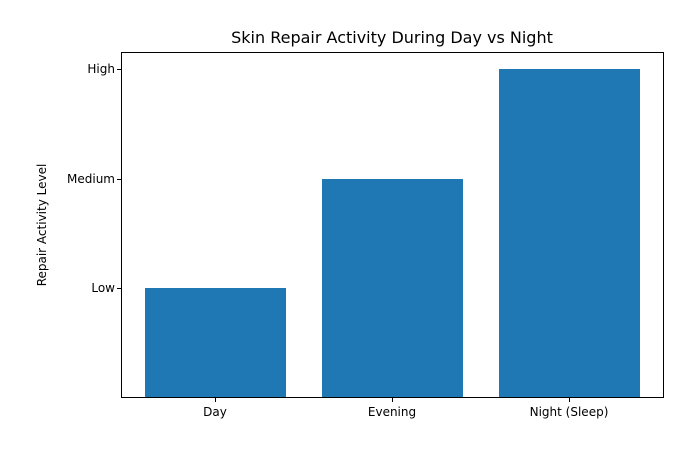 The width and height of the screenshot is (700, 450). I want to click on y-tick-label-high: High, so click(101, 69).